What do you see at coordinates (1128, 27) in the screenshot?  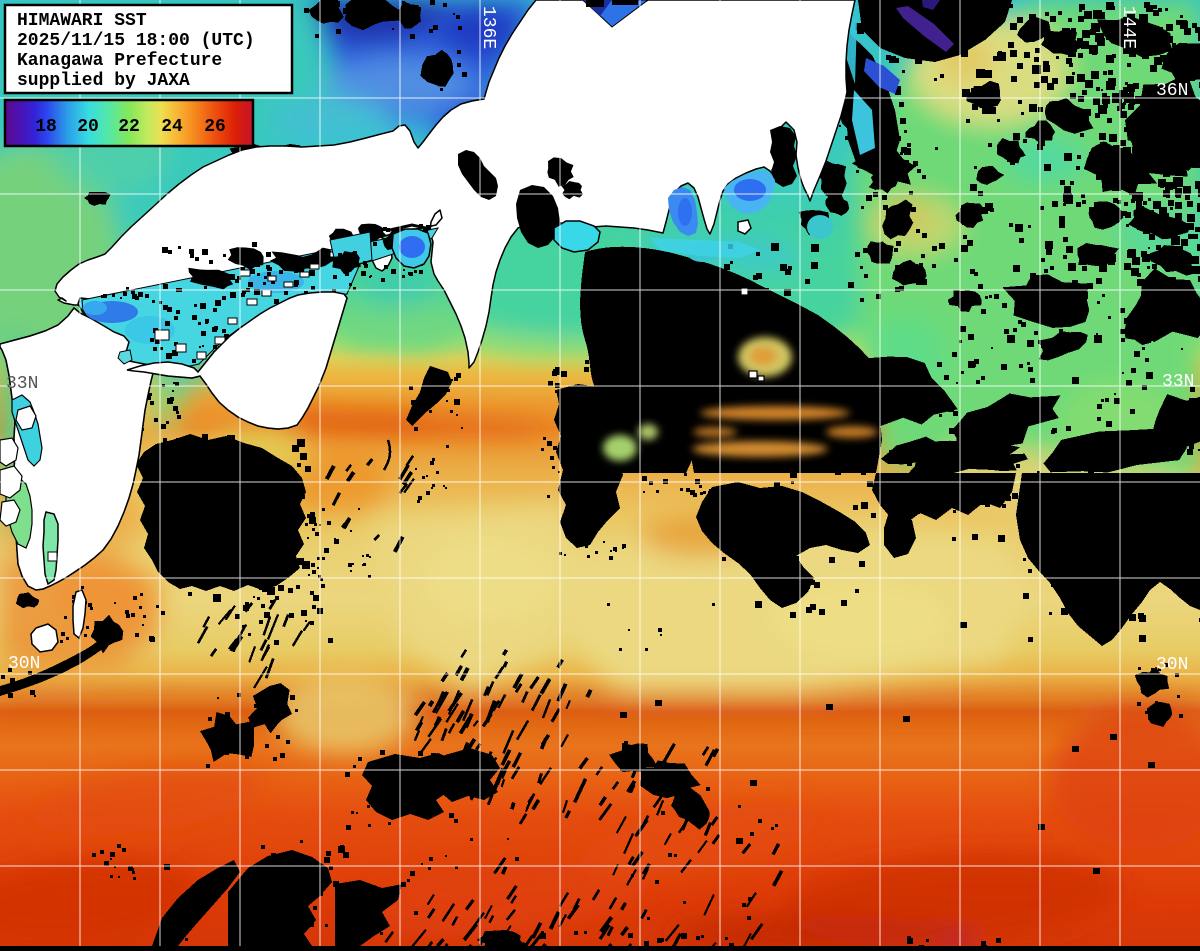 I see `svg-text: 144E` at bounding box center [1128, 27].